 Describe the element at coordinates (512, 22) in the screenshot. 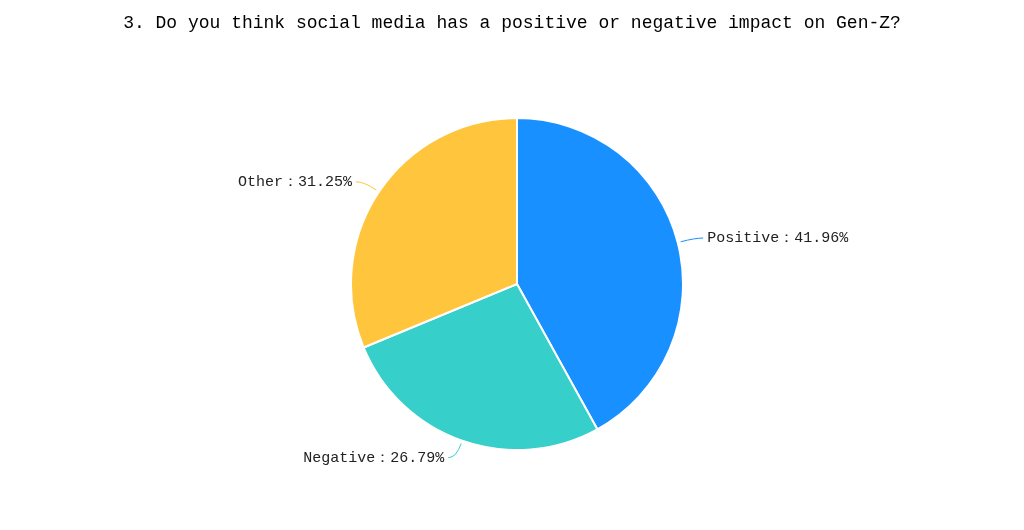

I see `chart-title: 3. Do you think social media has a positive or negative impact on Gen-Z?` at that location.